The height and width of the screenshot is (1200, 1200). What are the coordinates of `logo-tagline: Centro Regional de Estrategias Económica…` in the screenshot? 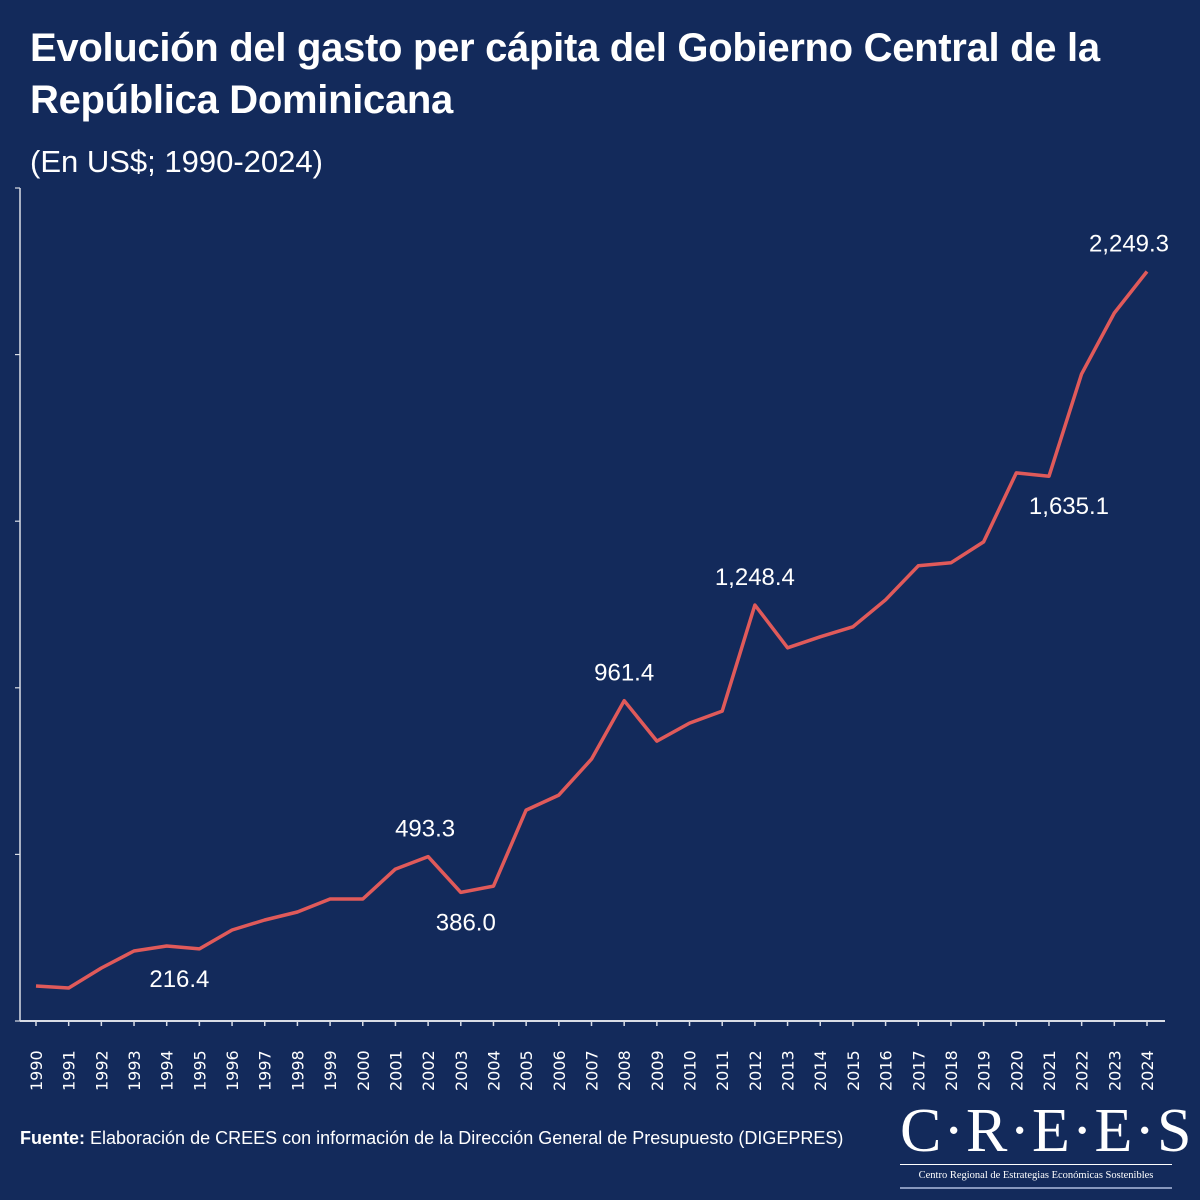 It's located at (1036, 1175).